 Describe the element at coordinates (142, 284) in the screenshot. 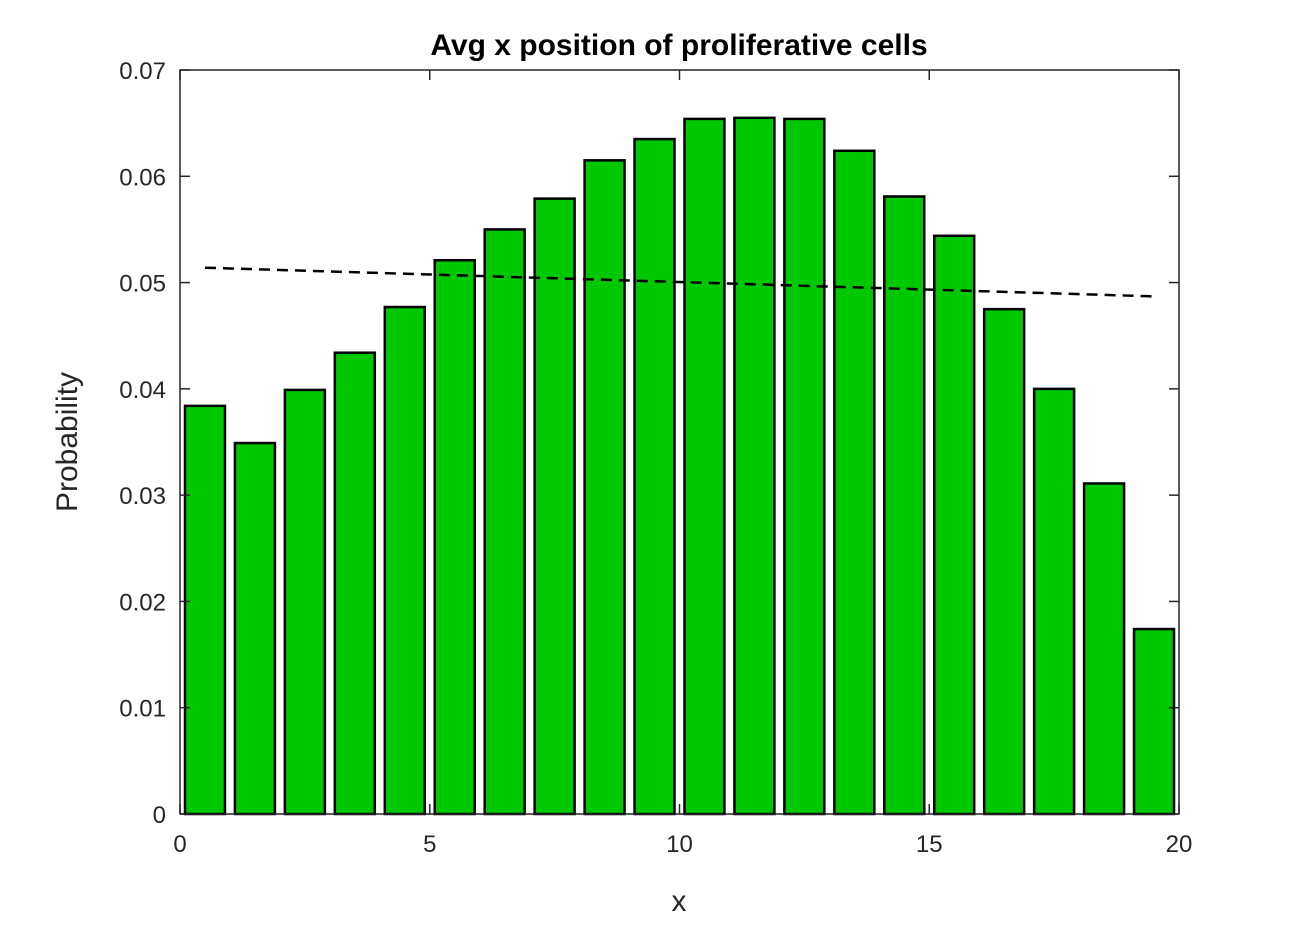

I see `y-tick-label: 0.05` at that location.